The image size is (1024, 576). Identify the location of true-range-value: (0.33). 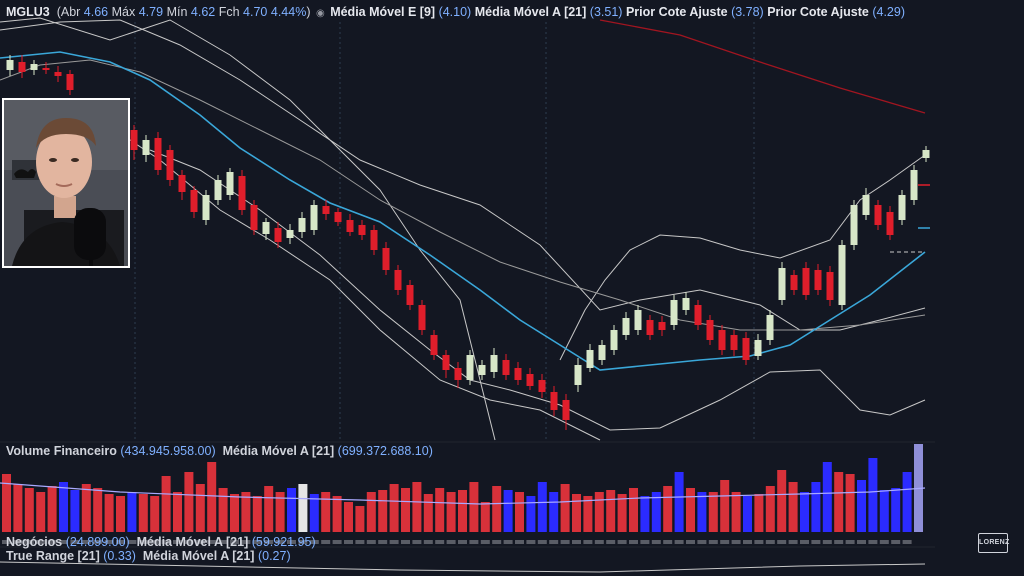
(119, 556).